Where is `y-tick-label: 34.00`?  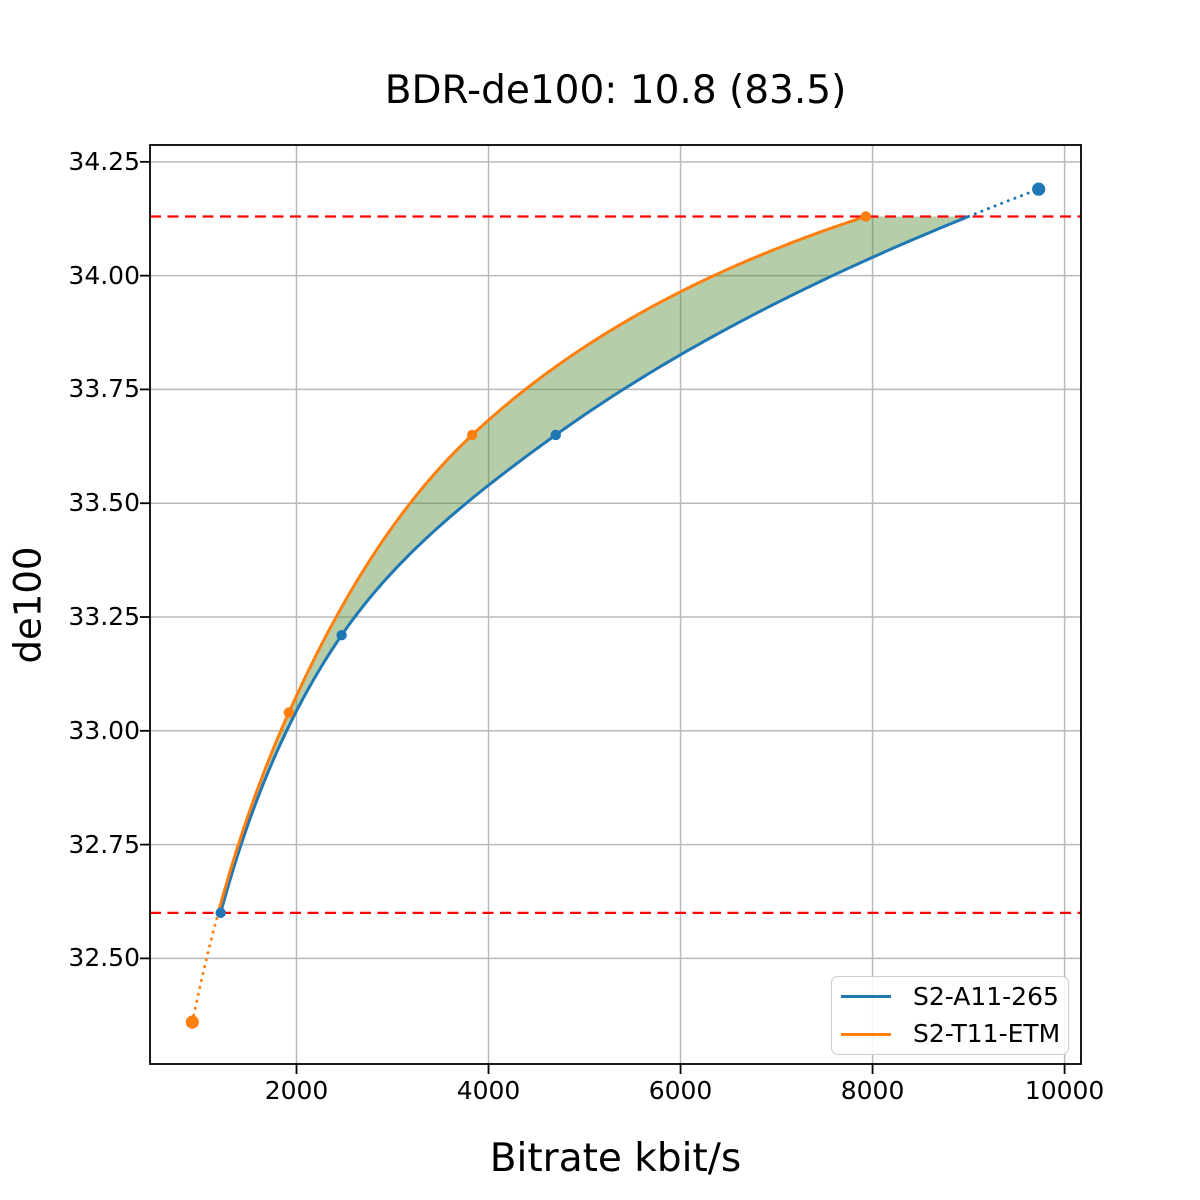 y-tick-label: 34.00 is located at coordinates (104, 275).